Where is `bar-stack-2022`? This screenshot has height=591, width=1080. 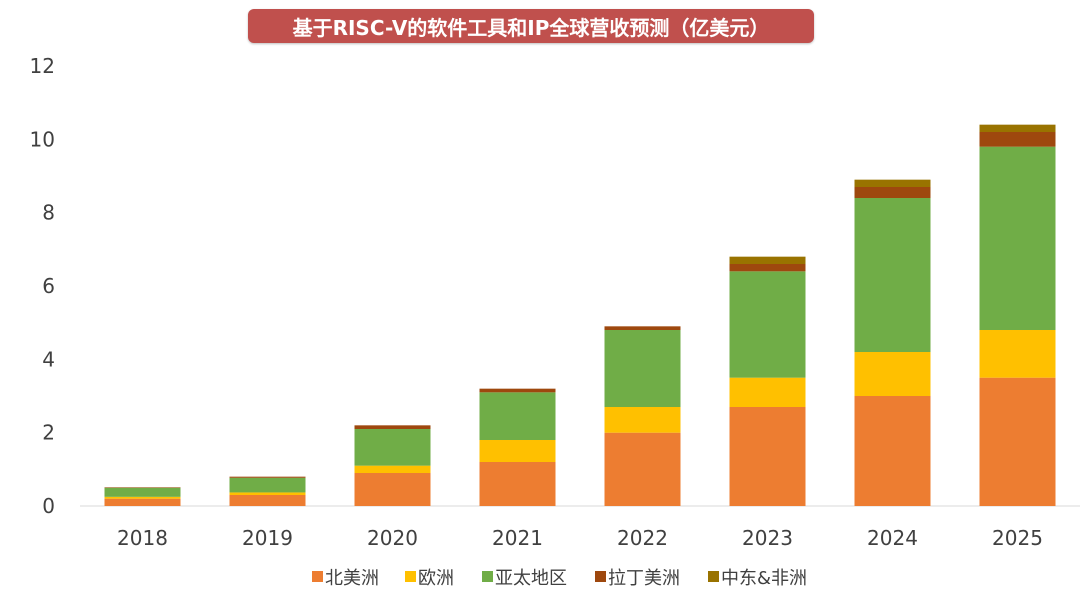
bar-stack-2022 is located at coordinates (642, 416).